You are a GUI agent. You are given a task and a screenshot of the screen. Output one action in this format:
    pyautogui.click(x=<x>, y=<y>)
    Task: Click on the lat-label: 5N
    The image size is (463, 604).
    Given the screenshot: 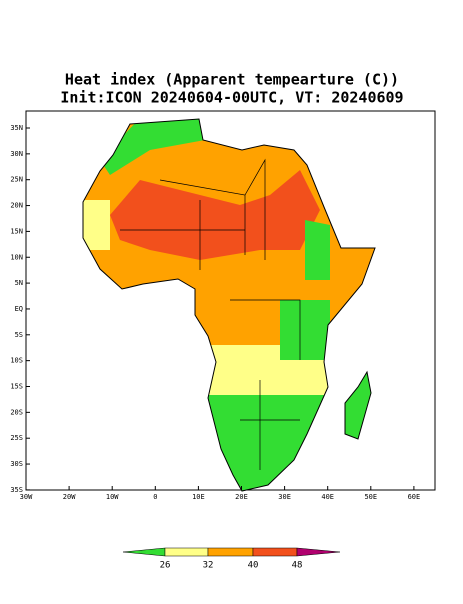 What is the action you would take?
    pyautogui.click(x=19, y=283)
    